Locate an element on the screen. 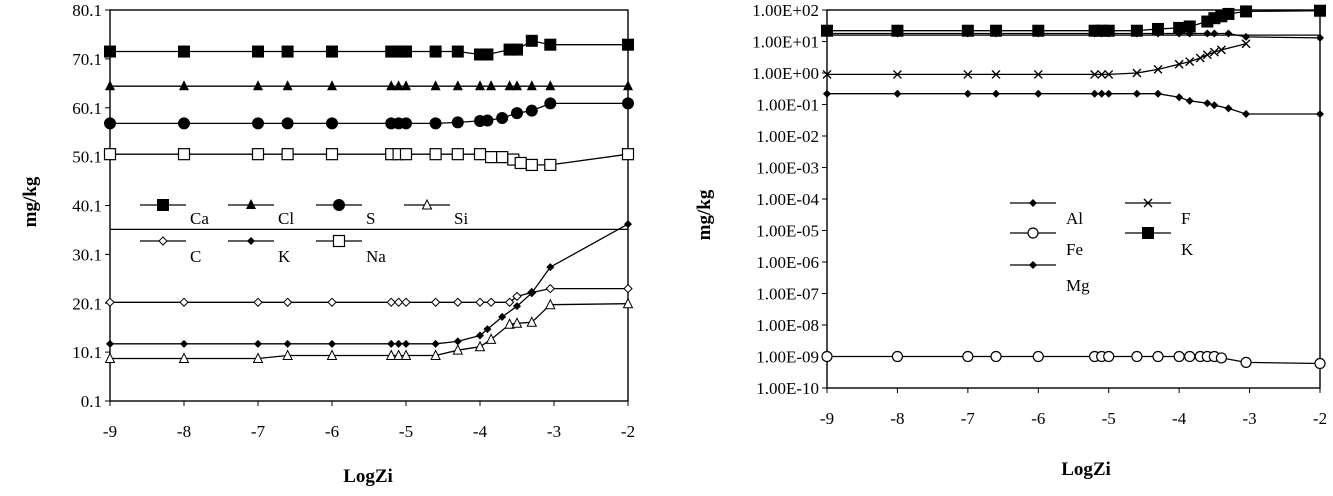 The image size is (1333, 496). right-y-tick-label: 1.00E-07 is located at coordinates (787, 294).